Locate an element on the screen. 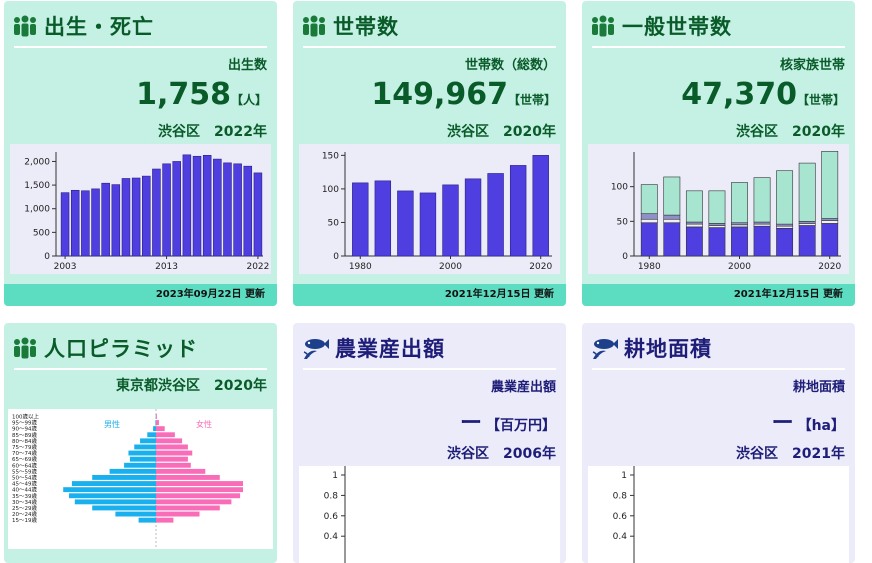 The image size is (872, 563). card-header: 農業産出額 is located at coordinates (373, 348).